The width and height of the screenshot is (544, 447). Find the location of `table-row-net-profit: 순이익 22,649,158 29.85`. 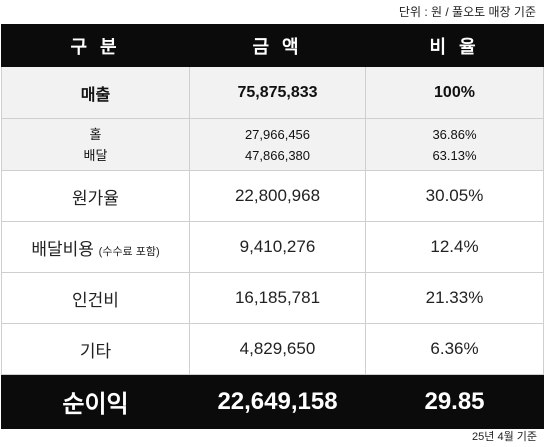

table-row-net-profit: 순이익 22,649,158 29.85 is located at coordinates (272, 401).